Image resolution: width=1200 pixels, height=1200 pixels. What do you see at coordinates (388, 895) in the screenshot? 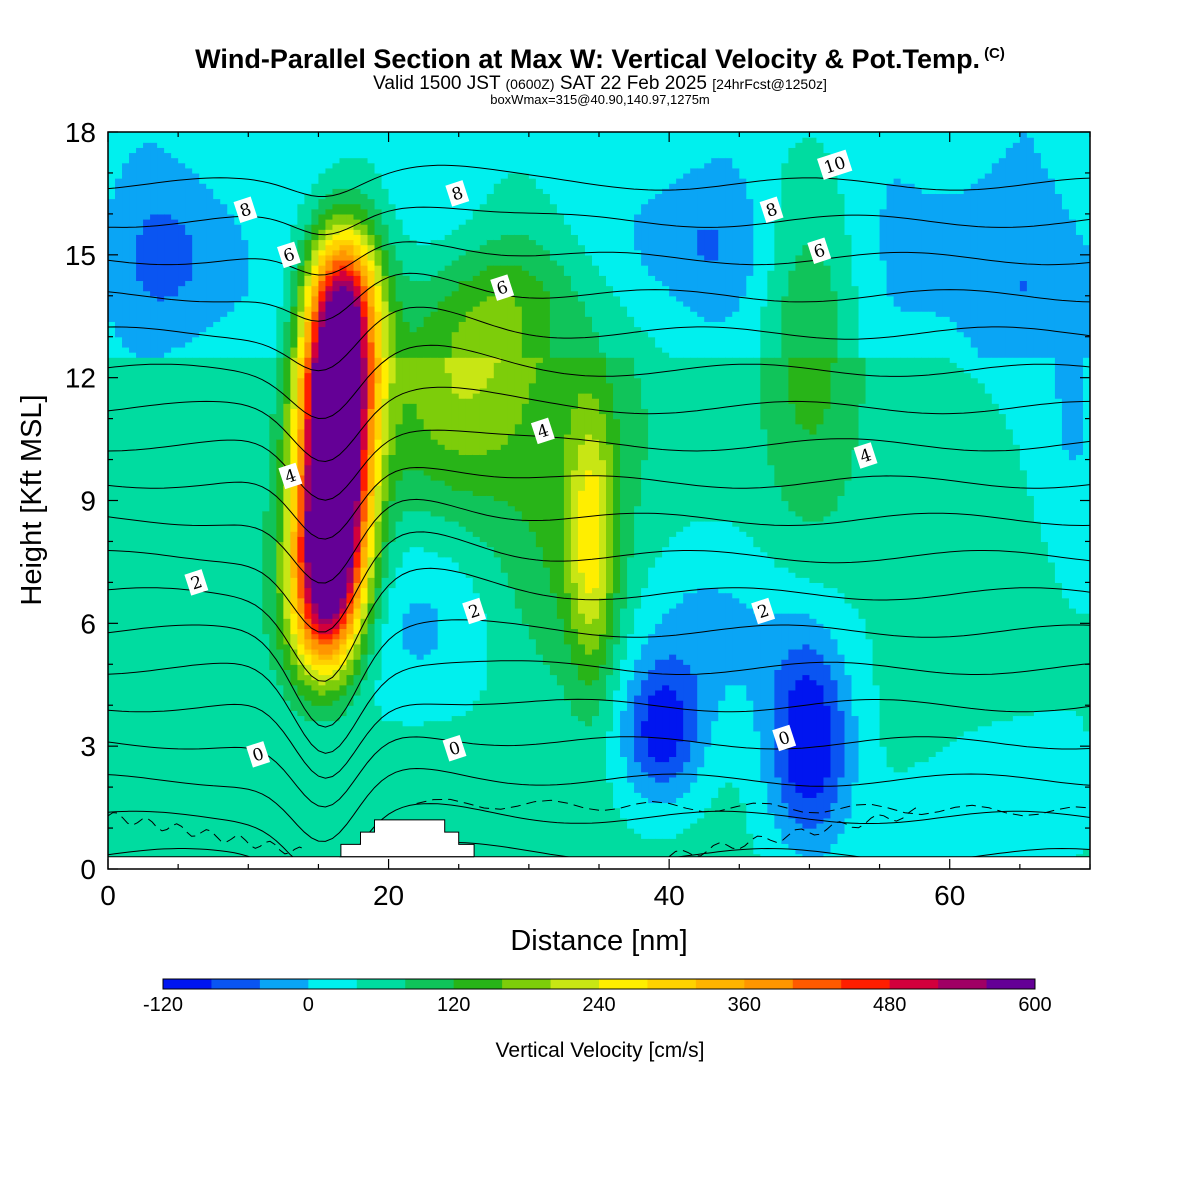
I see `x-tick-label: 20` at bounding box center [388, 895].